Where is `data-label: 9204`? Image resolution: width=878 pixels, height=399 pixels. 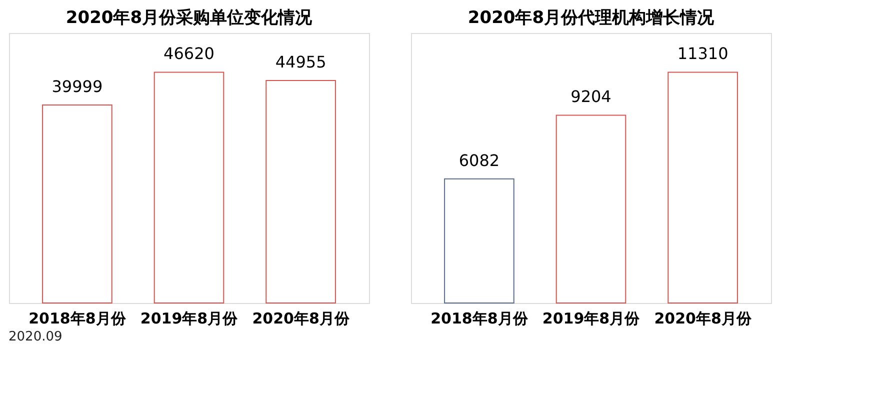 data-label: 9204 is located at coordinates (591, 96).